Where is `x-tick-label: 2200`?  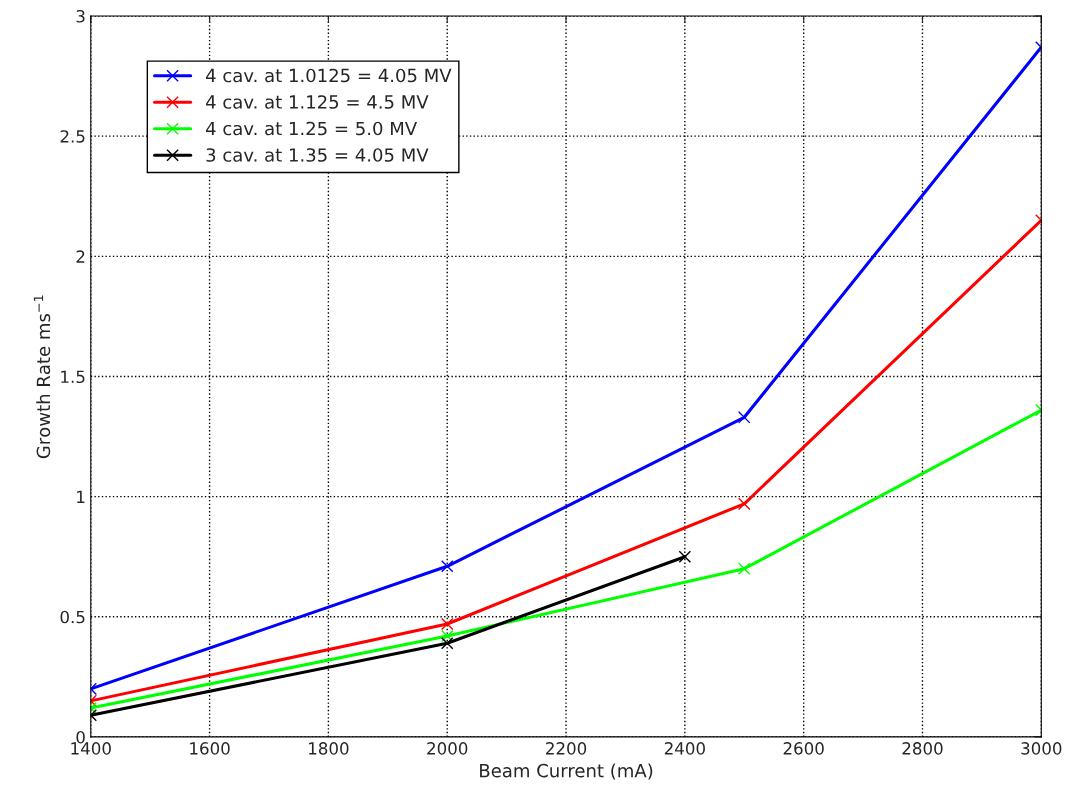 x-tick-label: 2200 is located at coordinates (566, 748).